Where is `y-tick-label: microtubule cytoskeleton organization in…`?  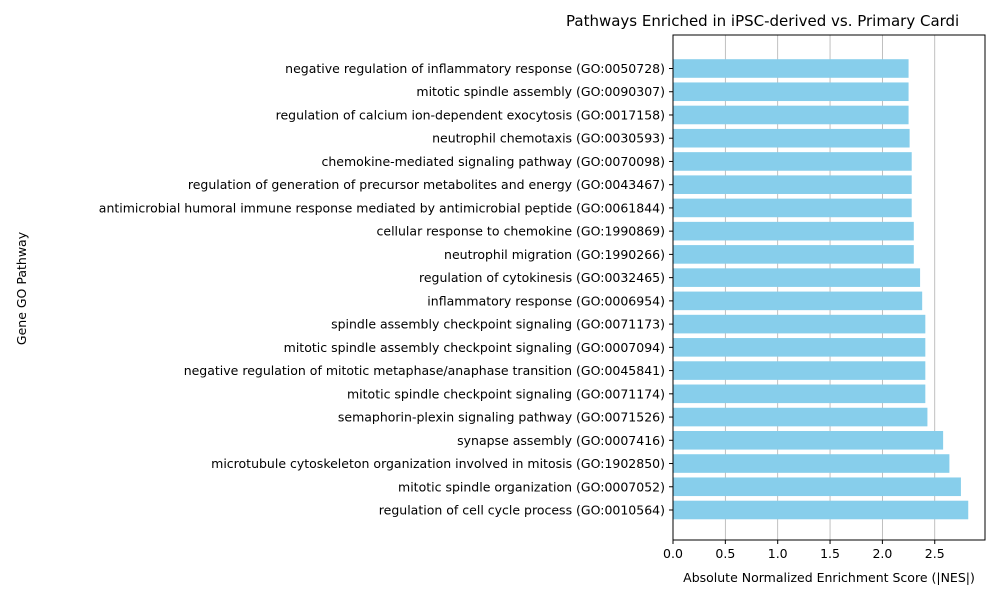
y-tick-label: microtubule cytoskeleton organization in… is located at coordinates (438, 463).